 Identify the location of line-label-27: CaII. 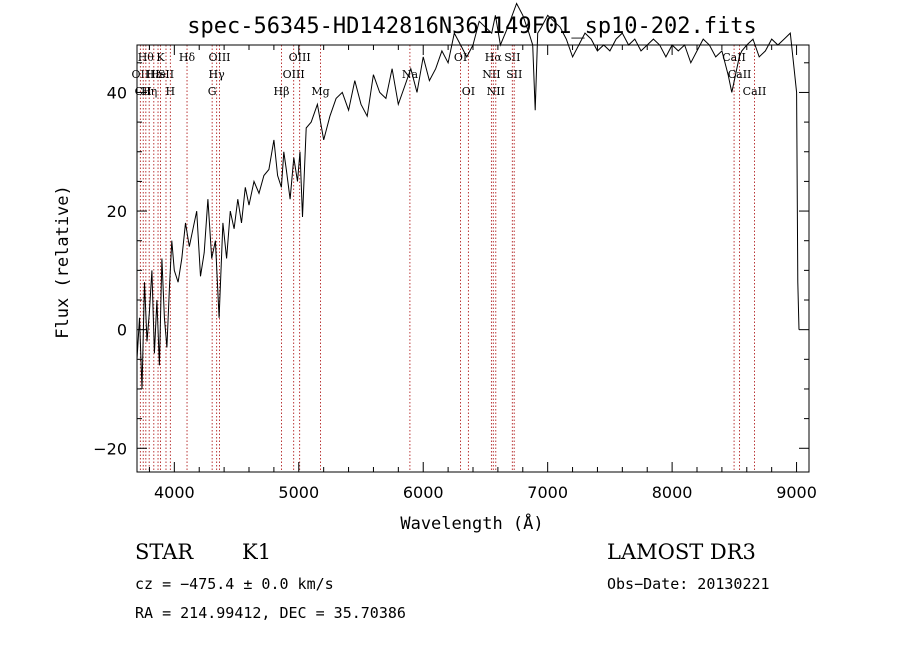
(755, 91).